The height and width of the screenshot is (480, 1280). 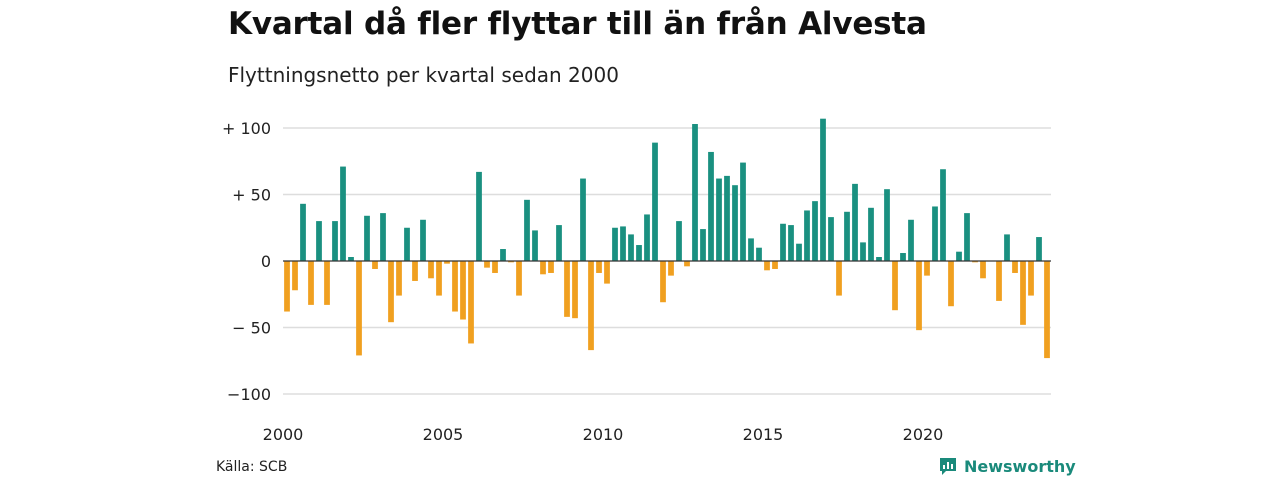 I want to click on source-note: Källa: SCB, so click(x=252, y=467).